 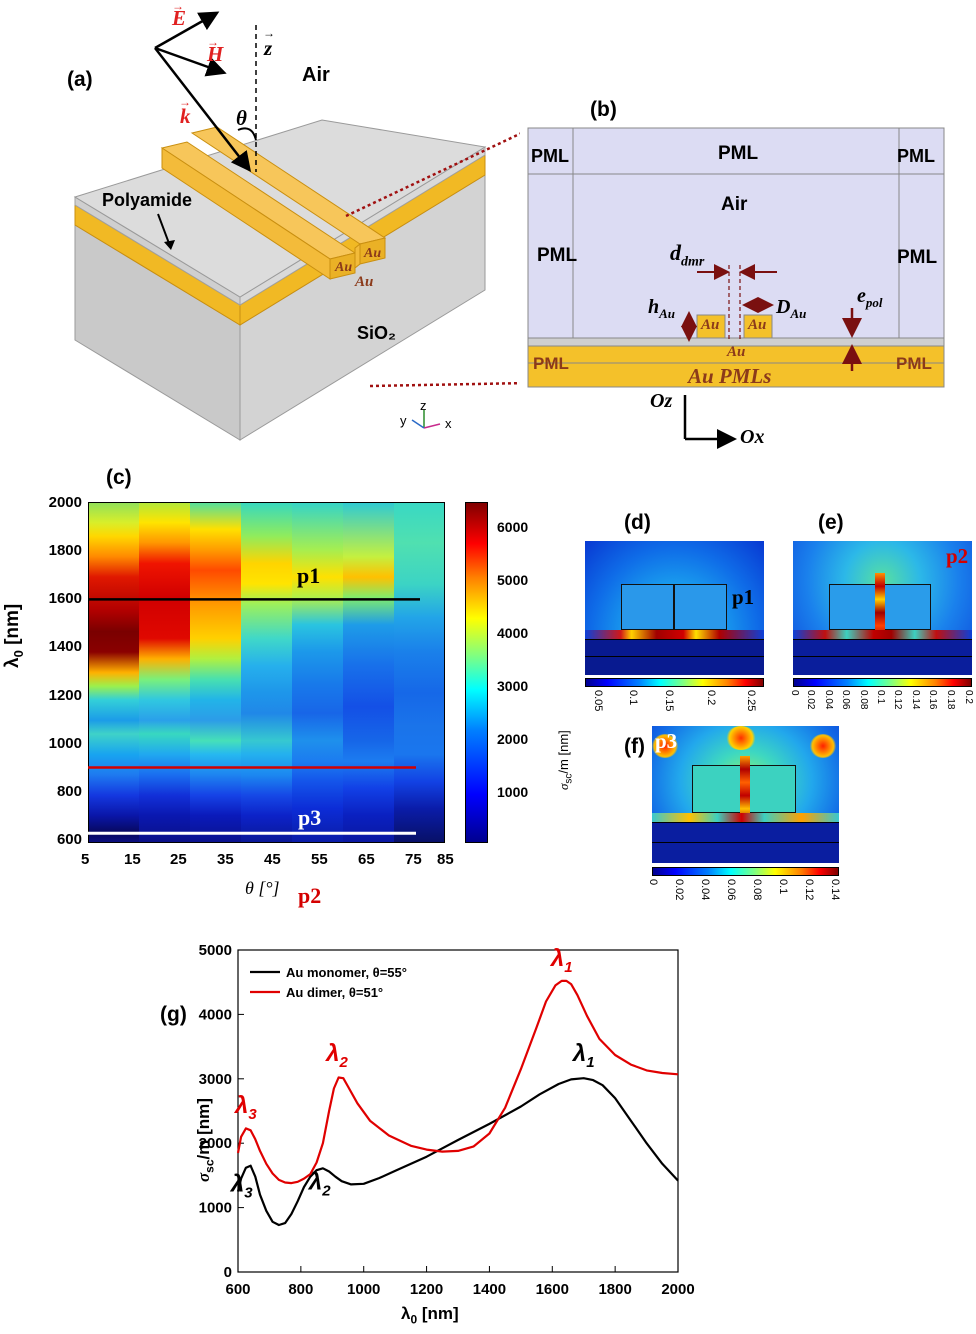 I want to click on au-film-region, so click(x=736, y=366).